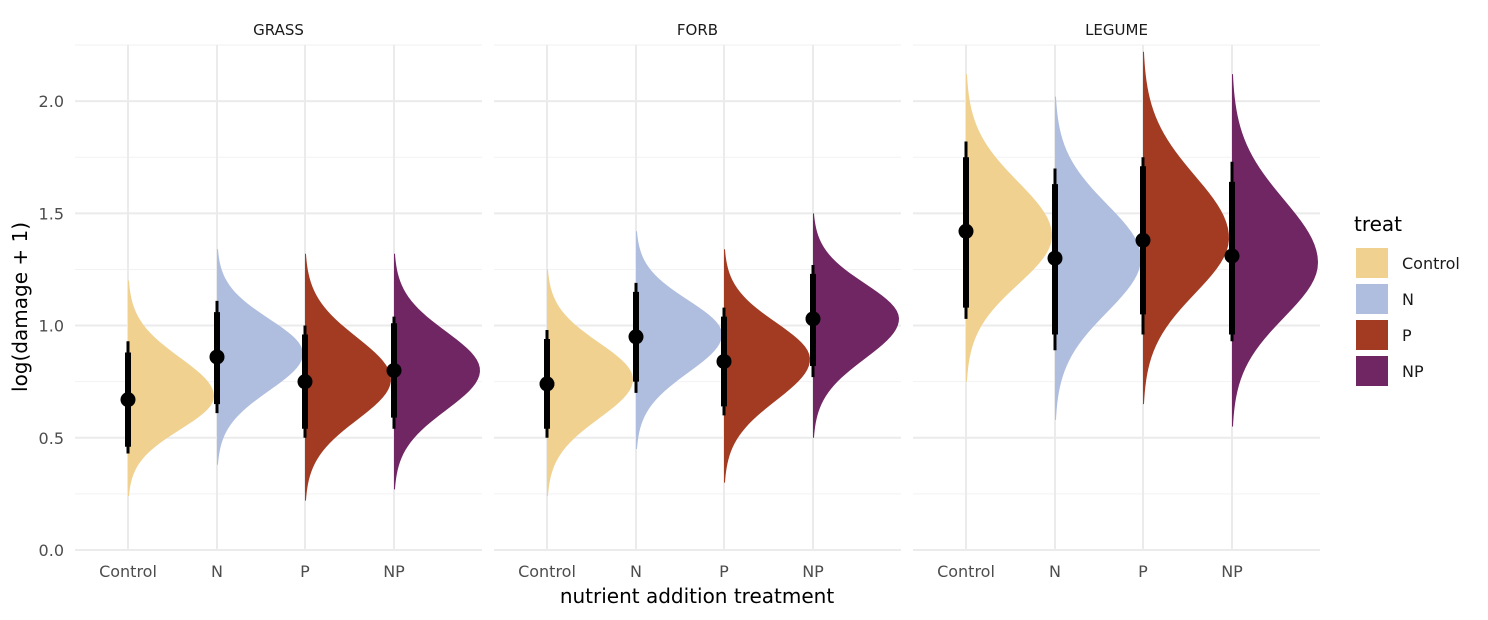 The width and height of the screenshot is (1488, 620). Describe the element at coordinates (1372, 371) in the screenshot. I see `legend-swatch-np` at that location.